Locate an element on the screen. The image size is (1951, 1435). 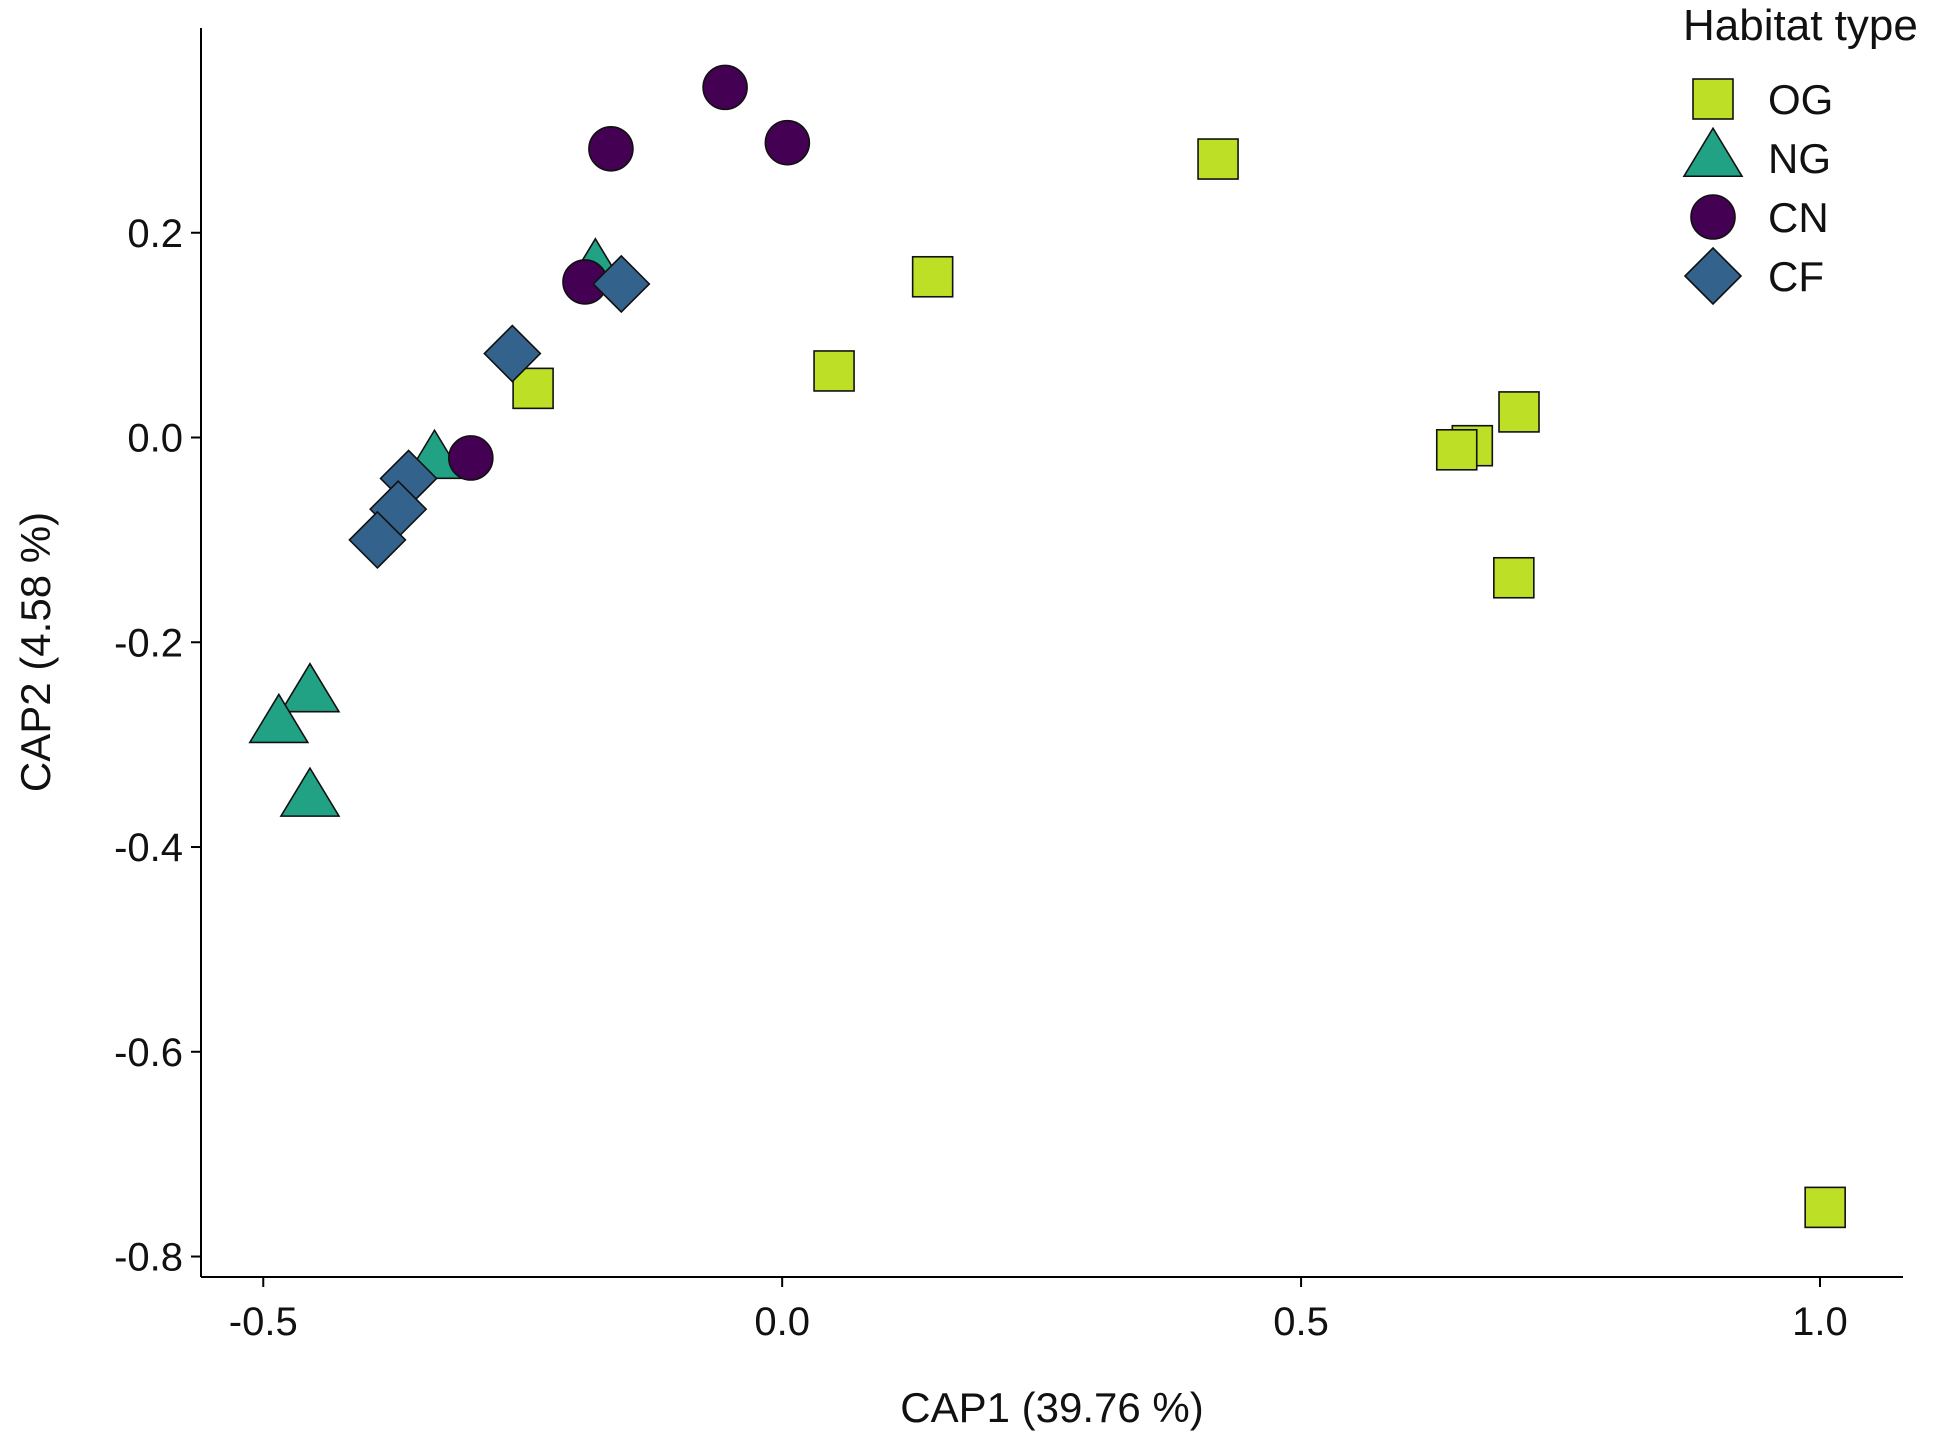
legend: Habitat type OG NG CN CF is located at coordinates (1800, 153).